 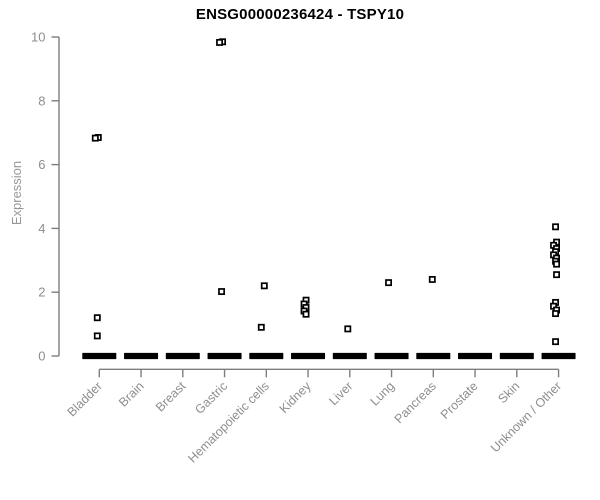 What do you see at coordinates (508, 392) in the screenshot?
I see `x-category-label: Skin` at bounding box center [508, 392].